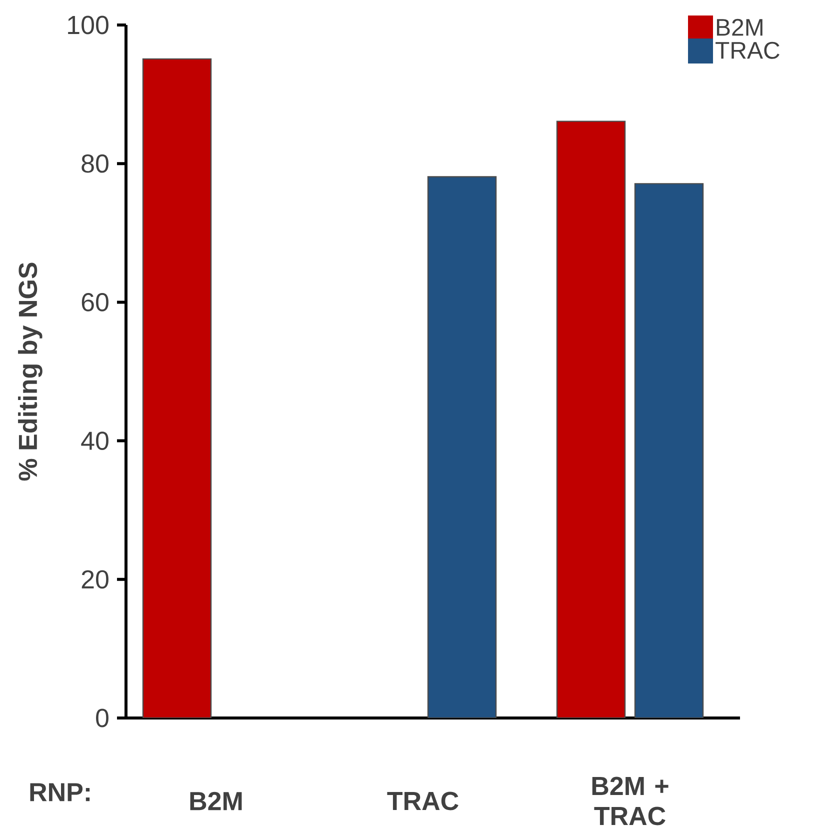  I want to click on y-tick-label: 60, so click(95, 302).